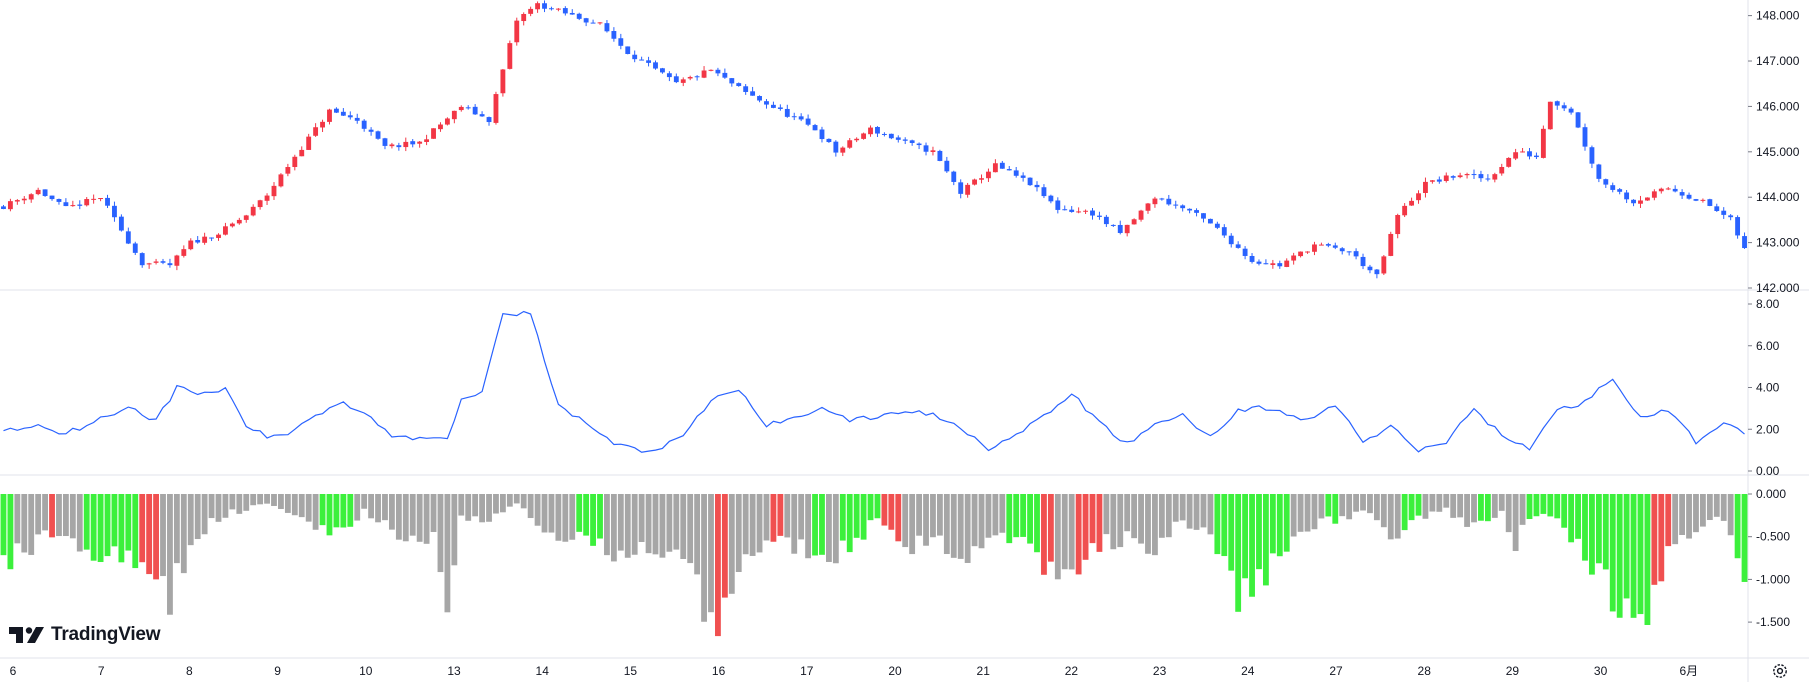 The image size is (1809, 682). What do you see at coordinates (854, 671) in the screenshot?
I see `time-axis: 6 7 8 9 10 13 14 15 16 17 20 21 22 23 24 27 28 29 30 6月` at bounding box center [854, 671].